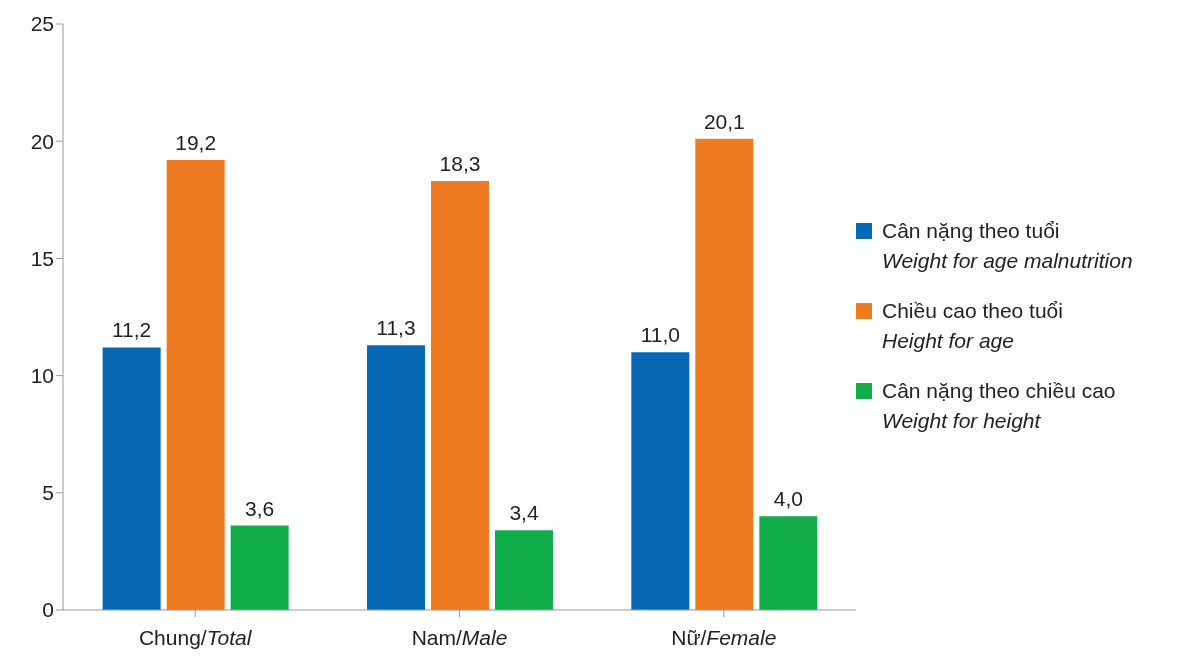 The width and height of the screenshot is (1184, 670). What do you see at coordinates (660, 335) in the screenshot?
I see `data-label: 11,0` at bounding box center [660, 335].